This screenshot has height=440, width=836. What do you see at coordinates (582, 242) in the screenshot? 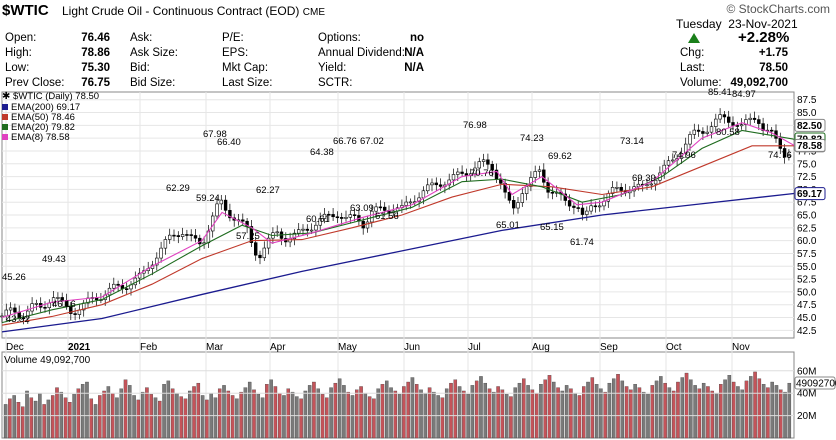
I see `price-annotation: 61.74` at bounding box center [582, 242].